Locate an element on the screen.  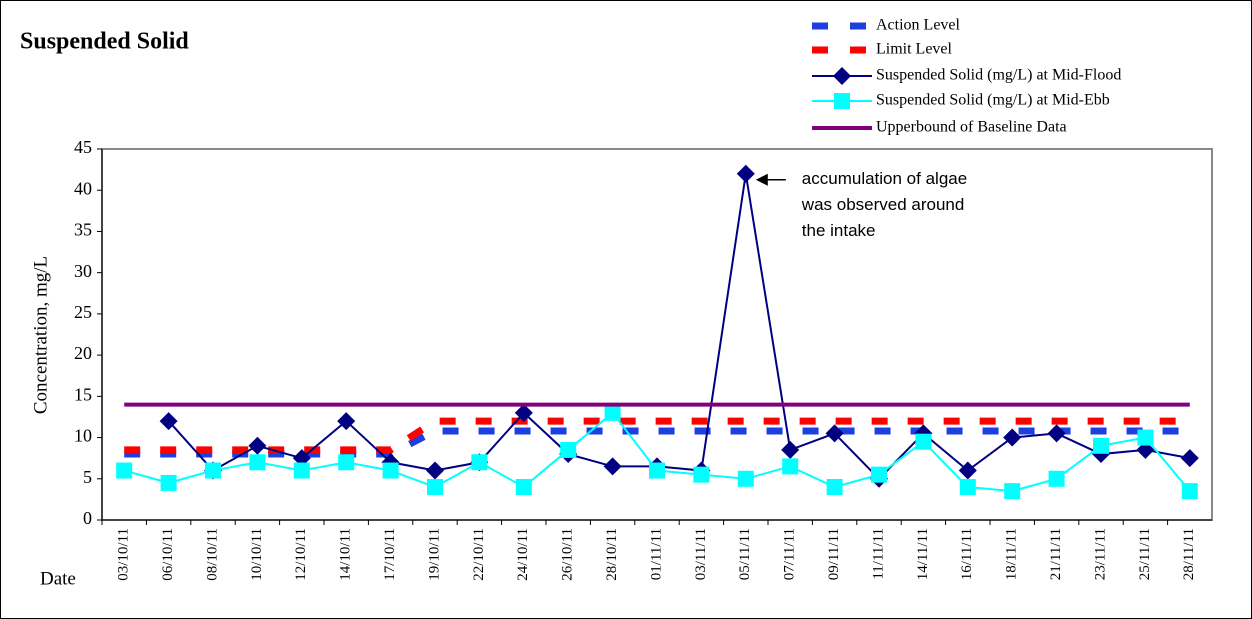
legend-label: Suspended Solid (mg/L) at Mid-Ebb is located at coordinates (993, 100).